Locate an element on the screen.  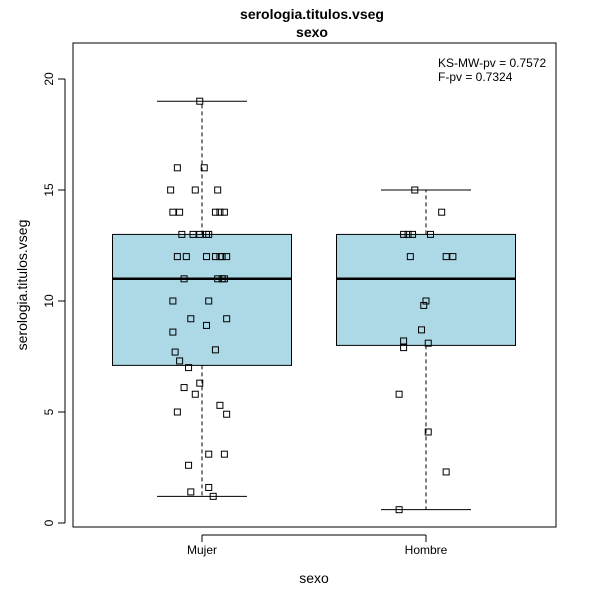
x-axis: Mujer Hombre is located at coordinates (317, 545).